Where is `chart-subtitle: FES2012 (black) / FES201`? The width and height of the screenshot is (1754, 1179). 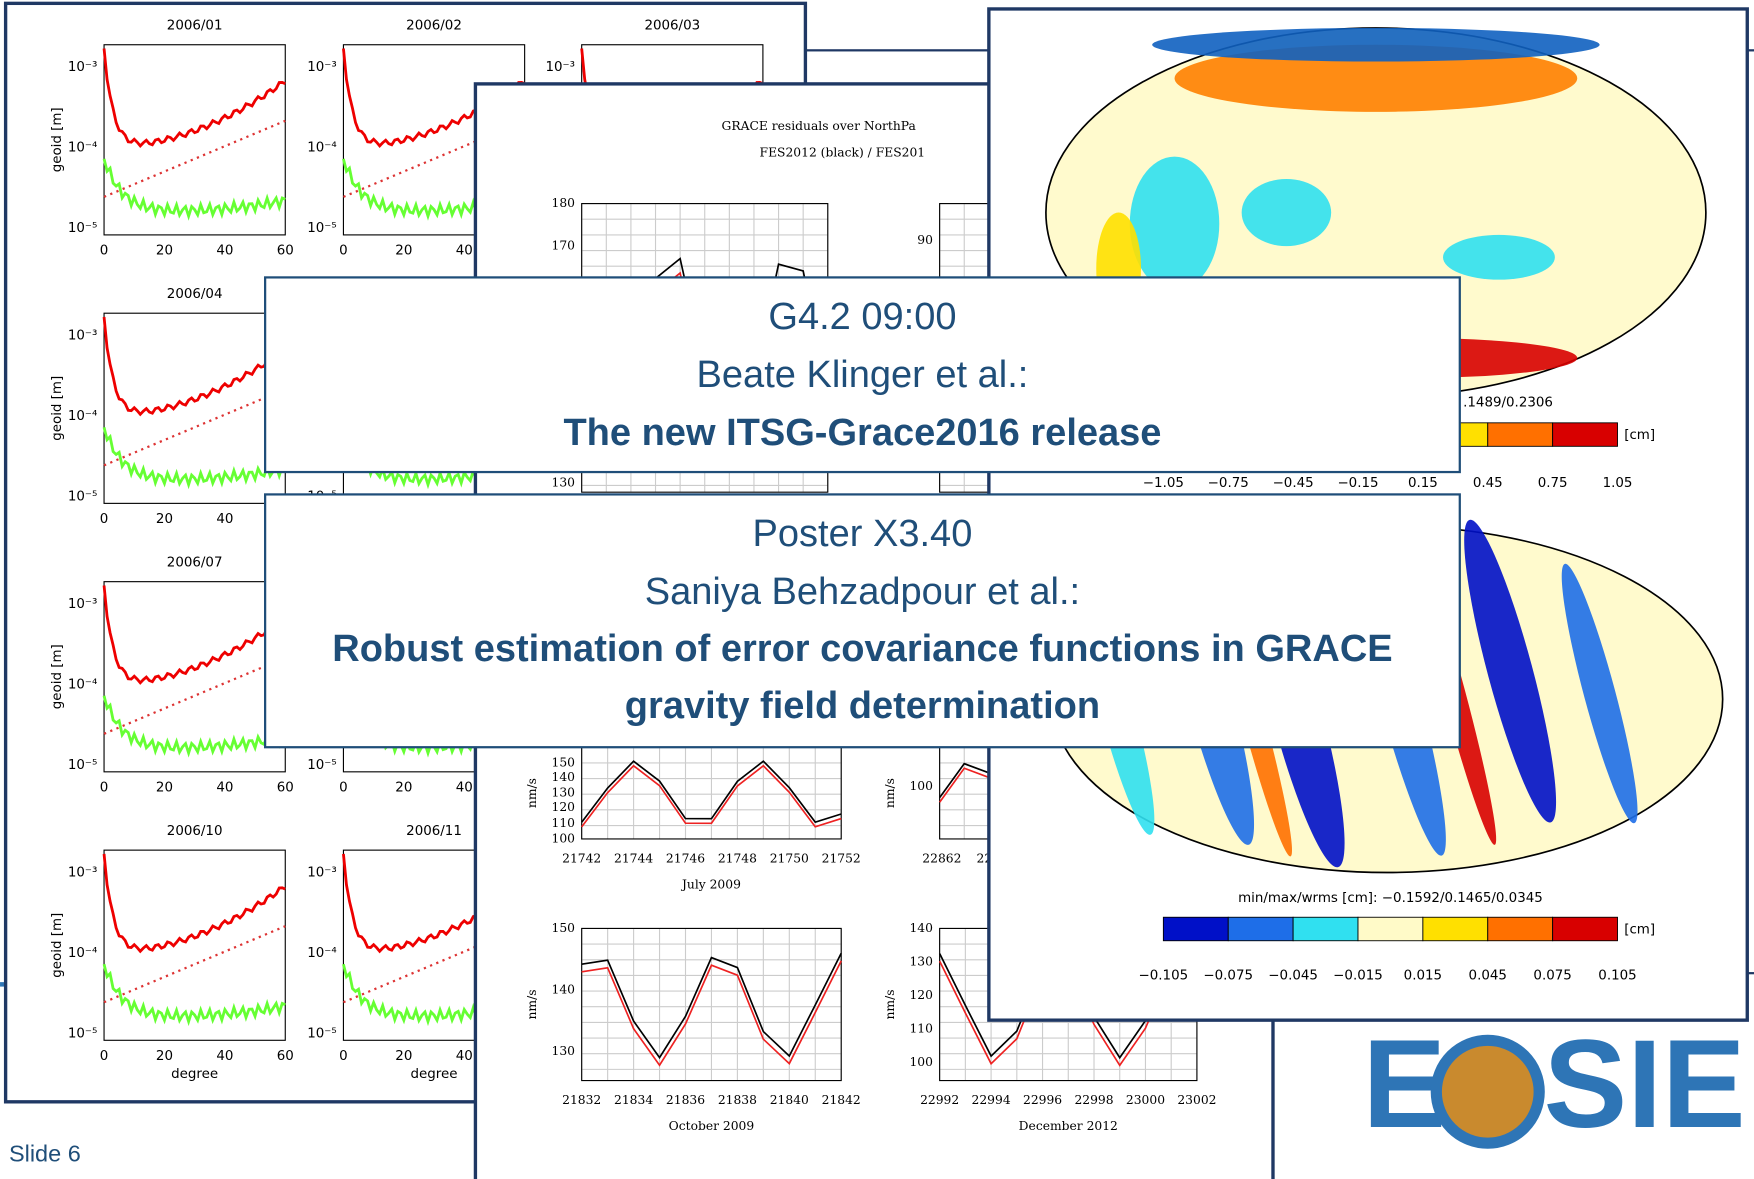
chart-subtitle: FES2012 (black) / FES201 is located at coordinates (843, 153).